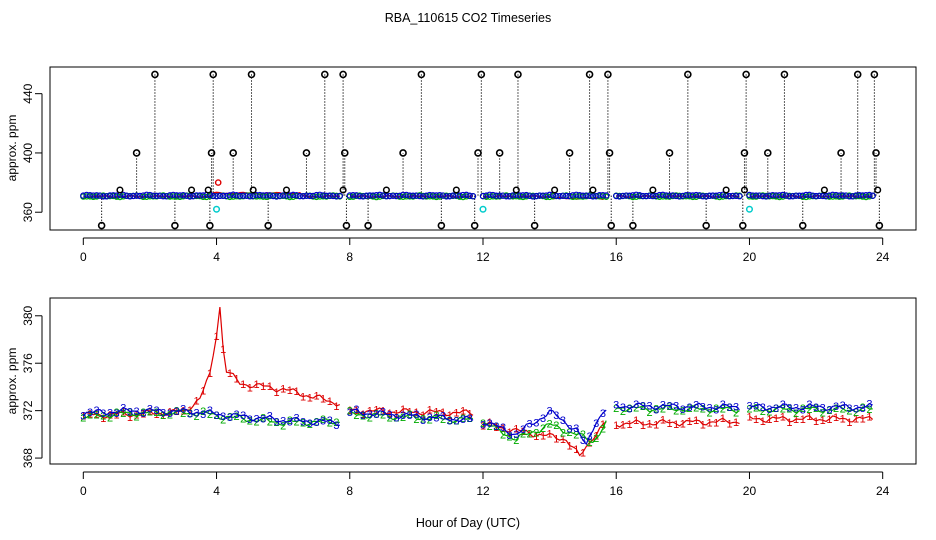 The image size is (936, 540). What do you see at coordinates (28, 363) in the screenshot?
I see `bottom-y-tick-label: 376` at bounding box center [28, 363].